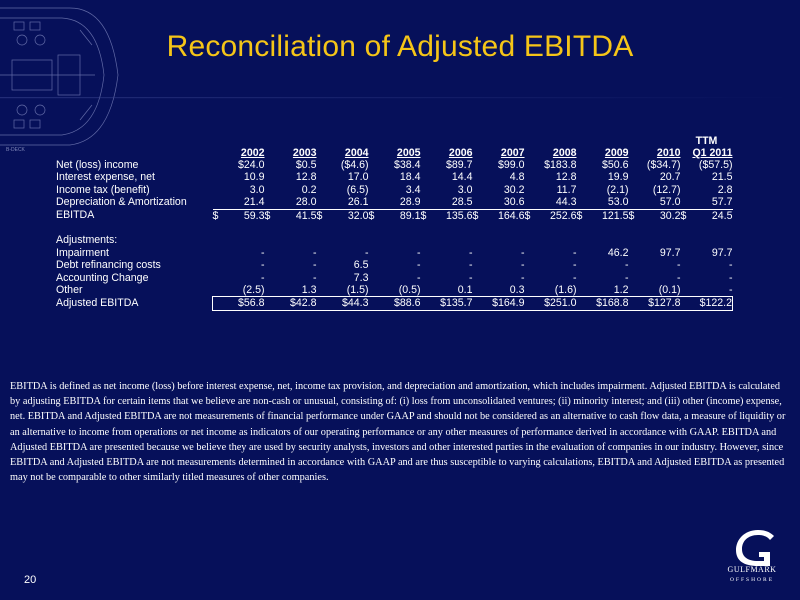 The width and height of the screenshot is (800, 600). What do you see at coordinates (460, 153) in the screenshot?
I see `year-header: 2006` at bounding box center [460, 153].